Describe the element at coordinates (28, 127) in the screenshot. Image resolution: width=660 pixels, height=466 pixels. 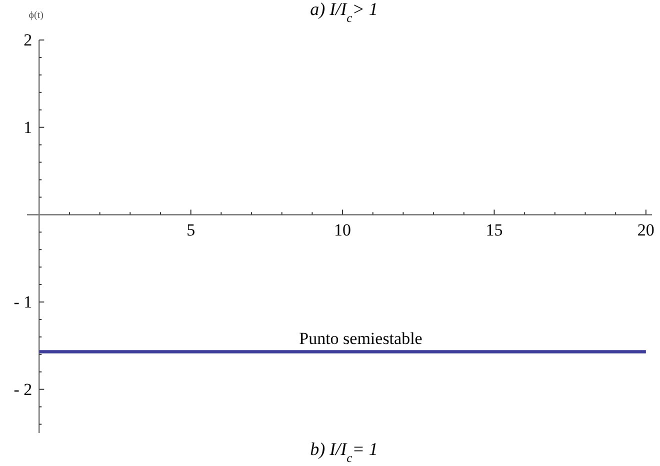
I see `y-tick-label: 1` at that location.